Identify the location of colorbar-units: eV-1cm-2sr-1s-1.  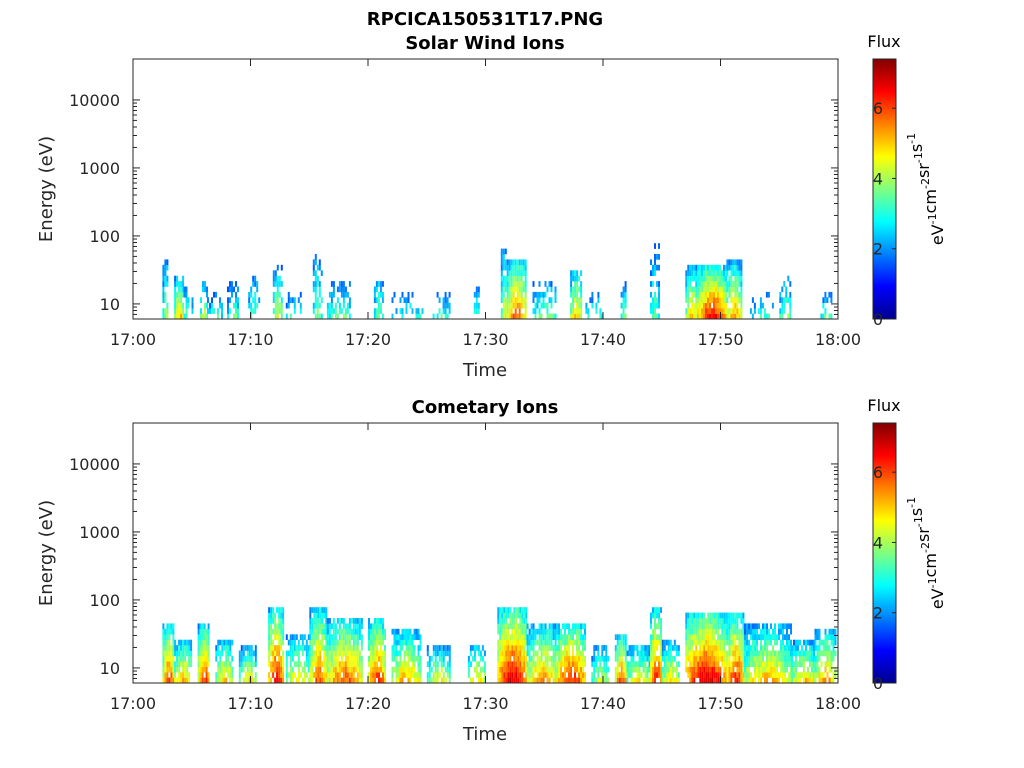
(926, 553).